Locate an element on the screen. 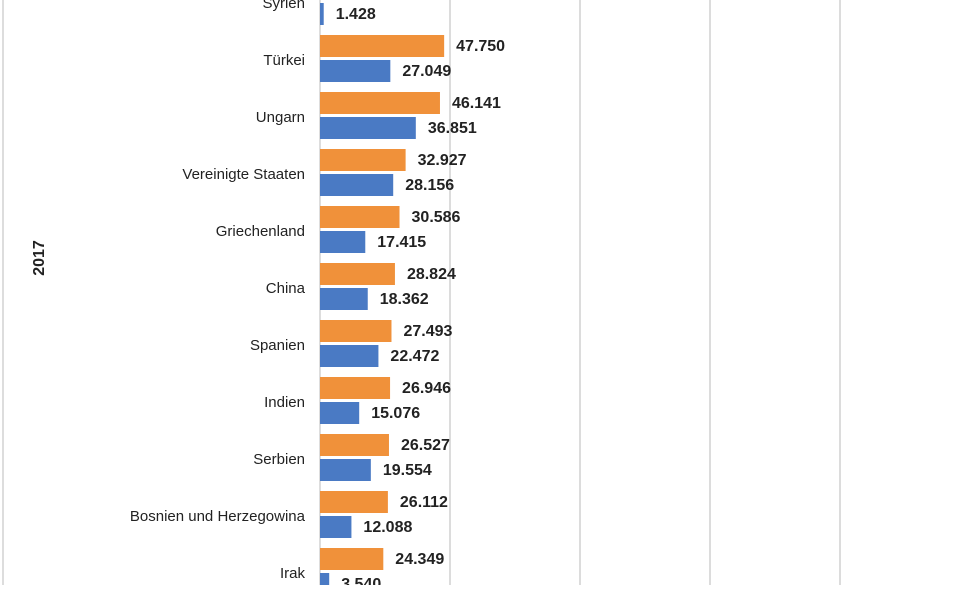 The width and height of the screenshot is (975, 600). value-label: 26.112 is located at coordinates (424, 502).